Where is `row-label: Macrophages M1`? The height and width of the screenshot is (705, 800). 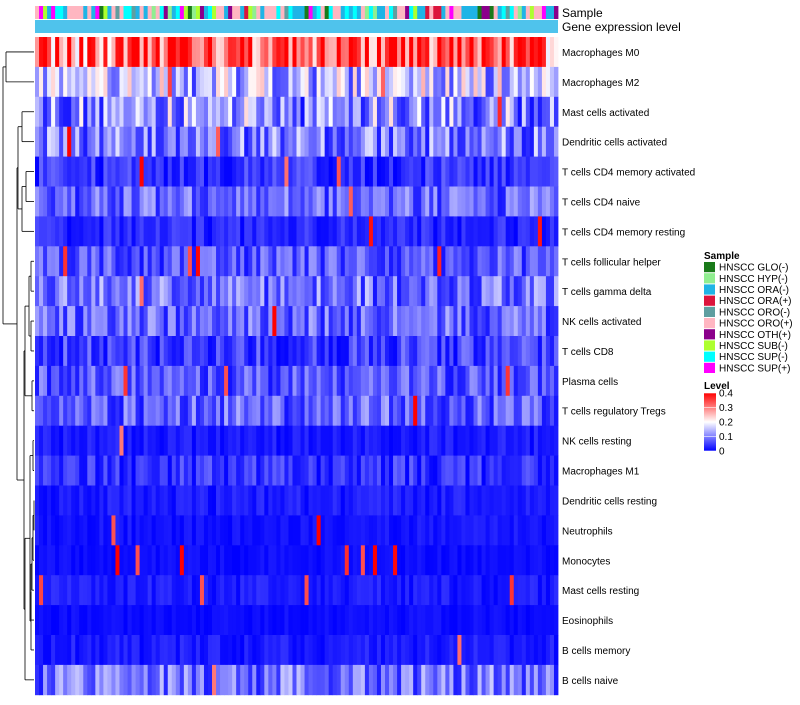 row-label: Macrophages M1 is located at coordinates (601, 472).